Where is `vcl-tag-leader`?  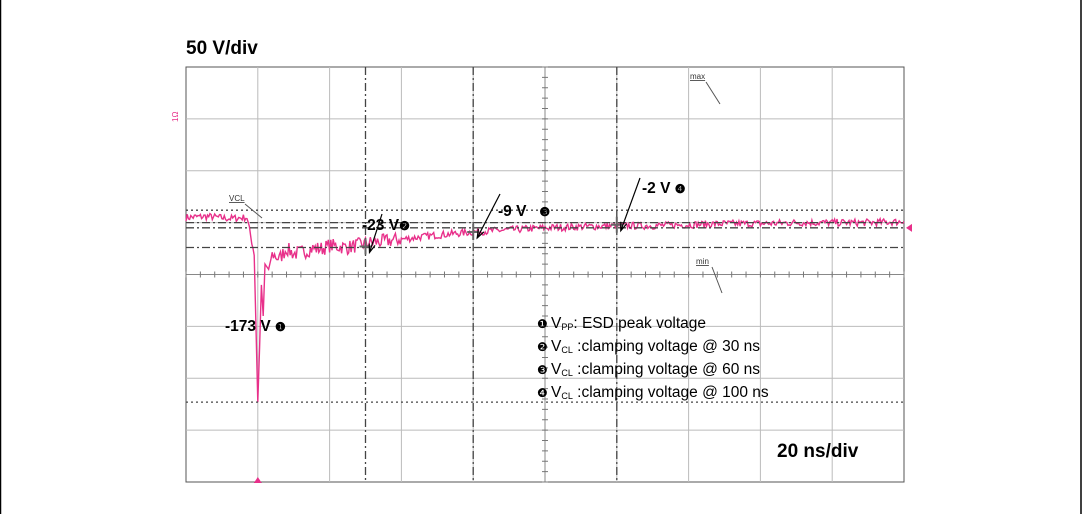
vcl-tag-leader is located at coordinates (253, 211).